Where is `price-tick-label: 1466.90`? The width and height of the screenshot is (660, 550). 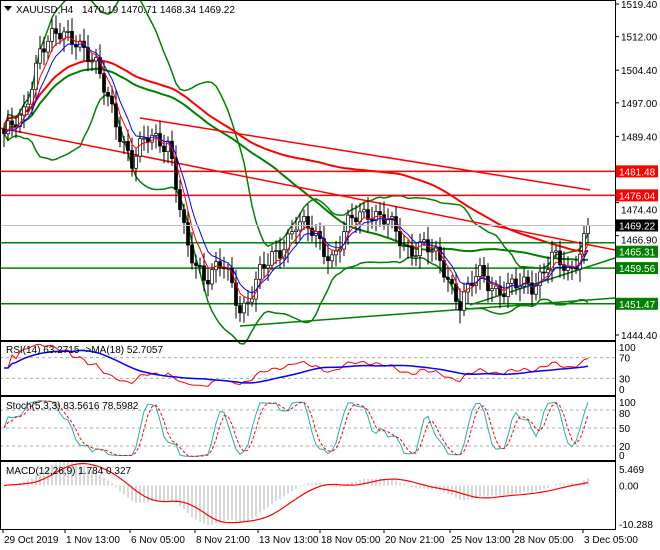 price-tick-label: 1466.90 is located at coordinates (639, 241).